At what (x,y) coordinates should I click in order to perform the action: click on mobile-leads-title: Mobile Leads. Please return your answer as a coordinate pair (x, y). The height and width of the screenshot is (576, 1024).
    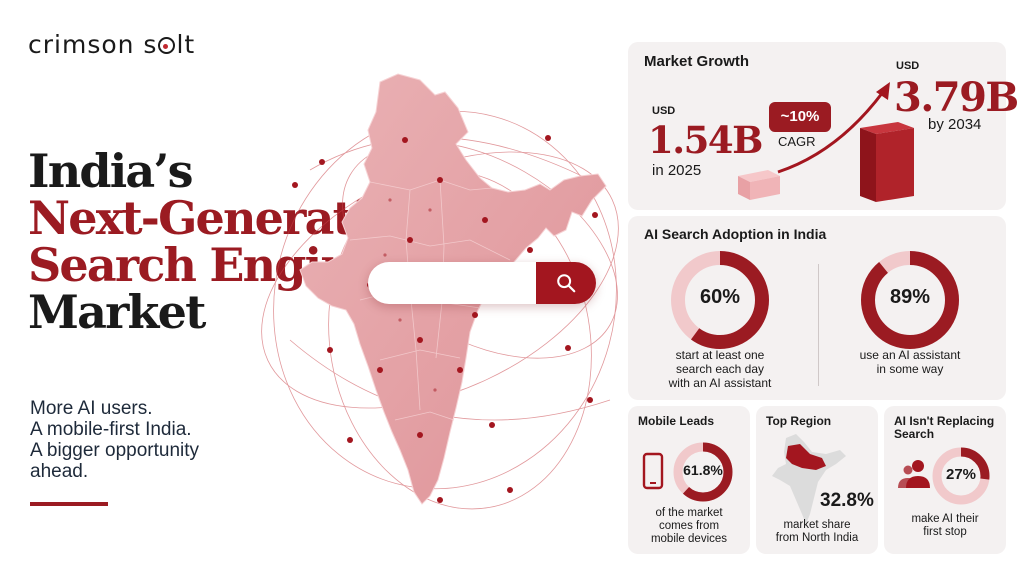
    Looking at the image, I should click on (676, 421).